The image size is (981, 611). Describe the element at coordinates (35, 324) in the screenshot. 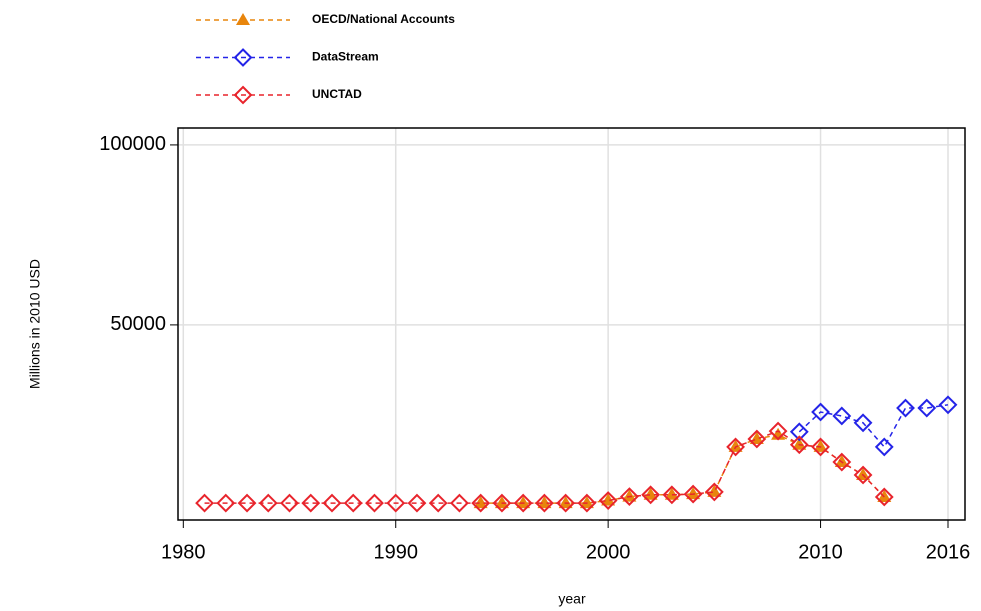

I see `y-axis-label: Millions in 2010 USD` at that location.